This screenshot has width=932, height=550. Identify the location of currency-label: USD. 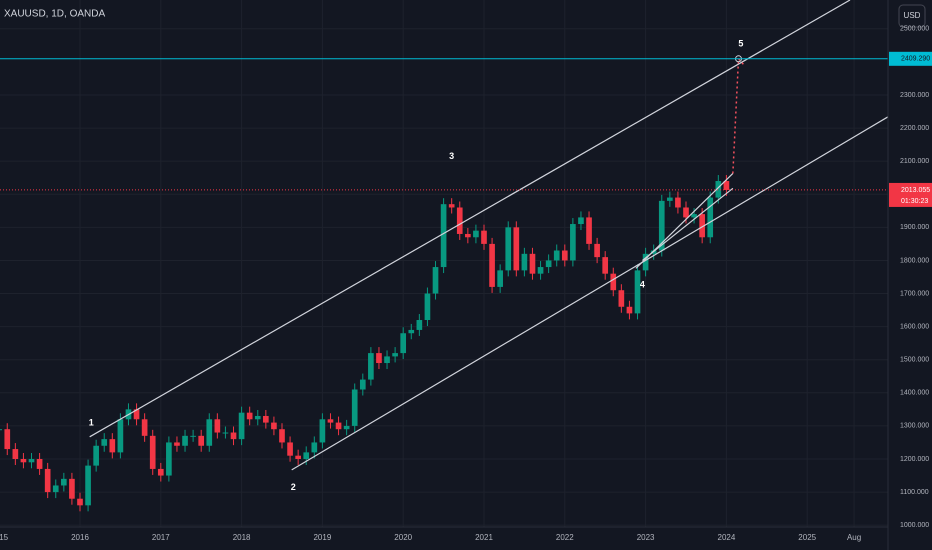
(912, 15).